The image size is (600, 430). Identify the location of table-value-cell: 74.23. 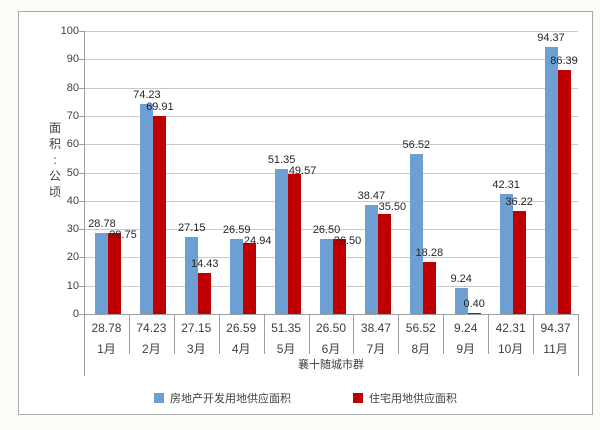
(151, 328).